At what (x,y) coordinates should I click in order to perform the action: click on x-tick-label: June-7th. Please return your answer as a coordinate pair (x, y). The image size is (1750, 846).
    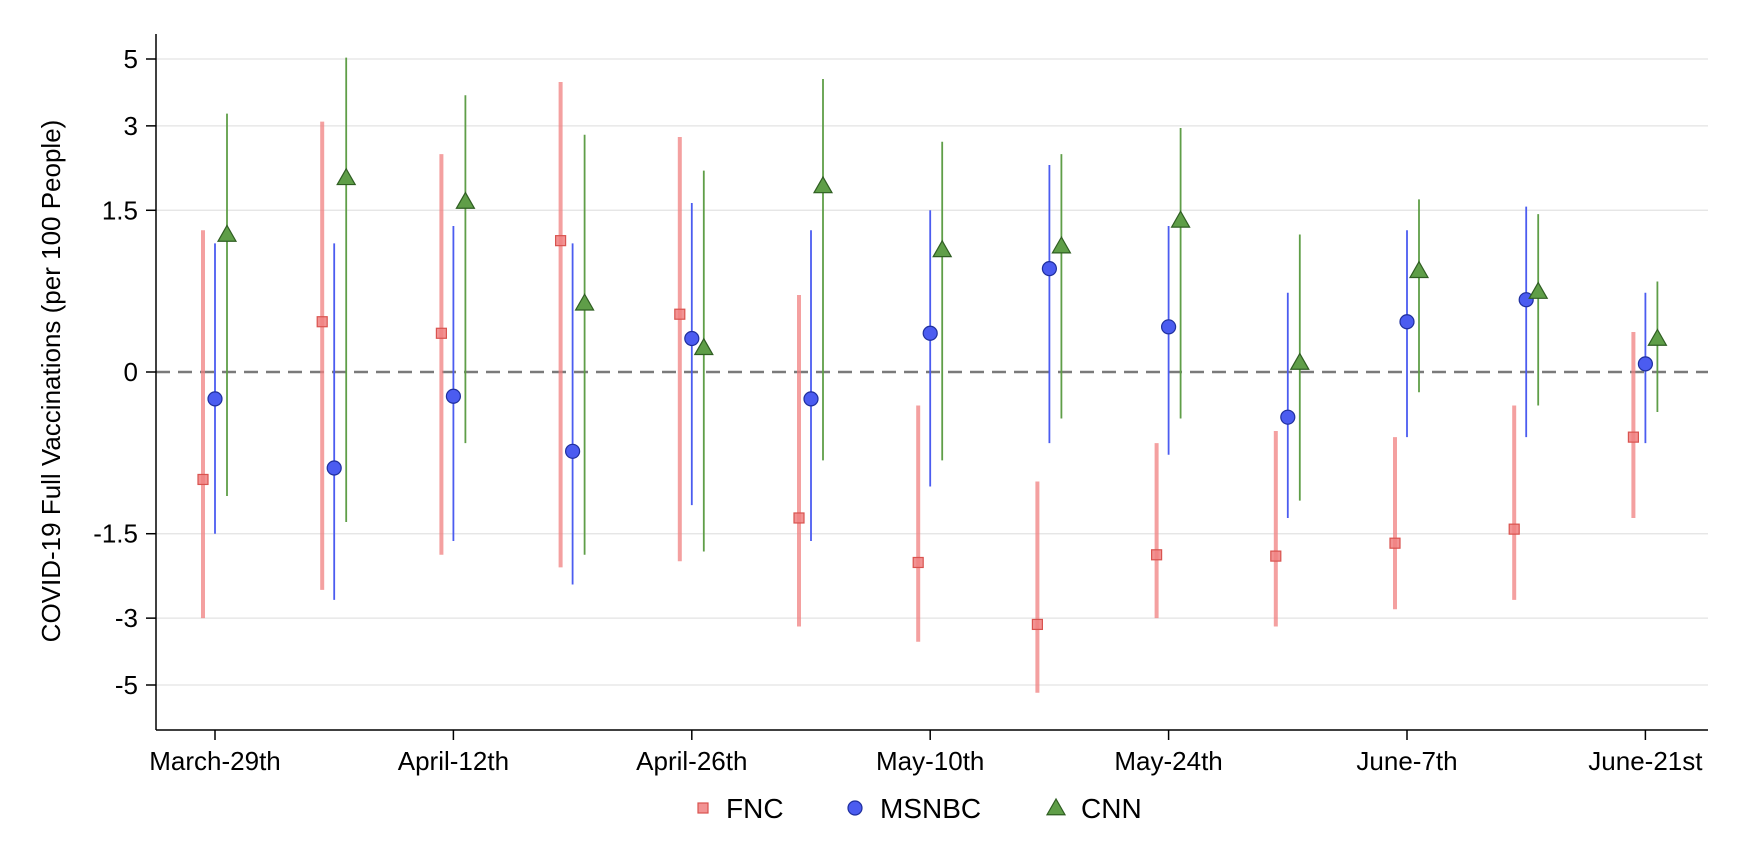
    Looking at the image, I should click on (1406, 761).